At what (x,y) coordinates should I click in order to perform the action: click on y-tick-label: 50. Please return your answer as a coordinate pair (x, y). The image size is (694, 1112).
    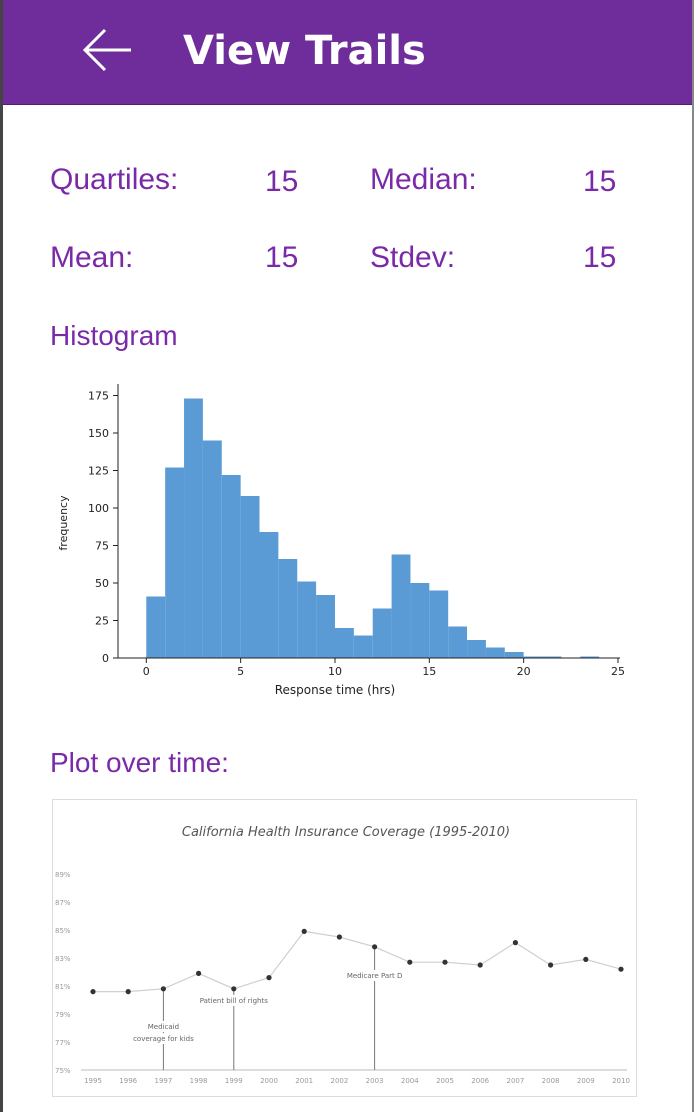
    Looking at the image, I should click on (102, 583).